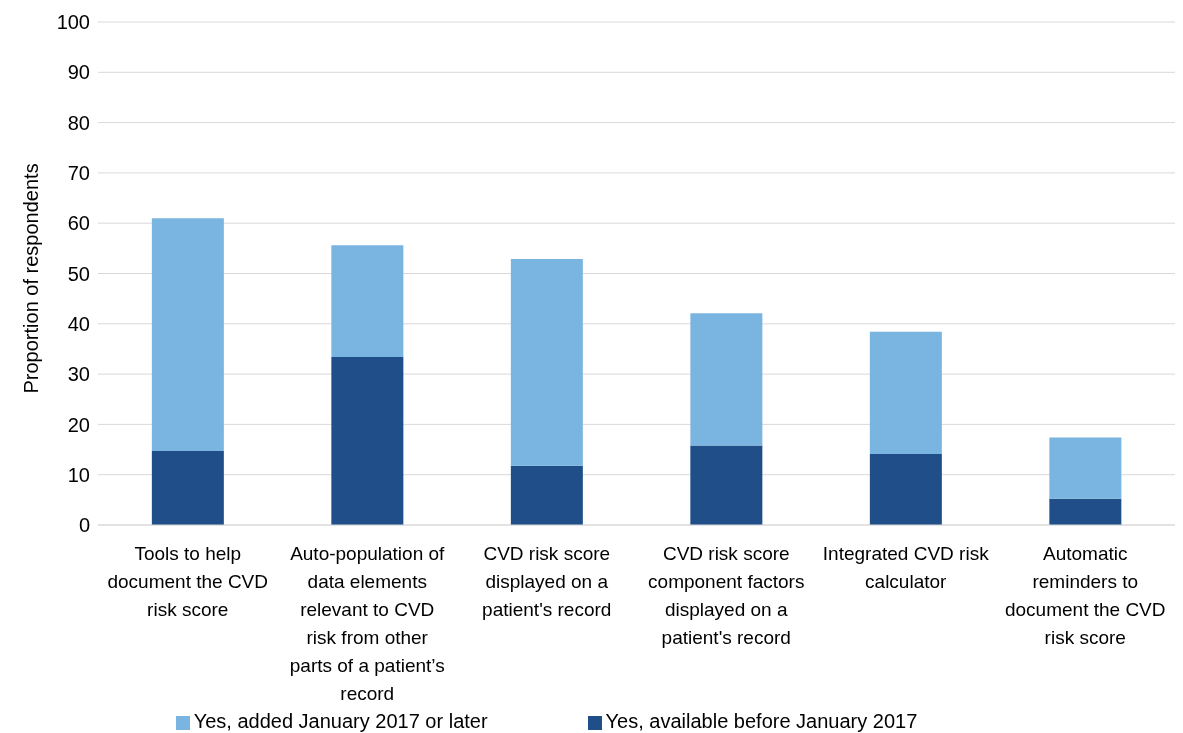  Describe the element at coordinates (31, 278) in the screenshot. I see `y-axis-title: Proportion of respondents` at that location.